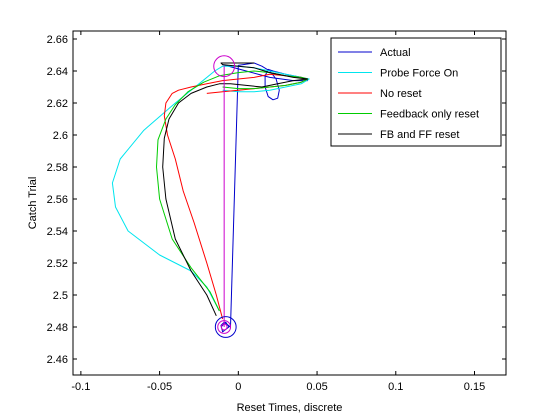  What do you see at coordinates (225, 196) in the screenshot?
I see `annotation-group` at bounding box center [225, 196].